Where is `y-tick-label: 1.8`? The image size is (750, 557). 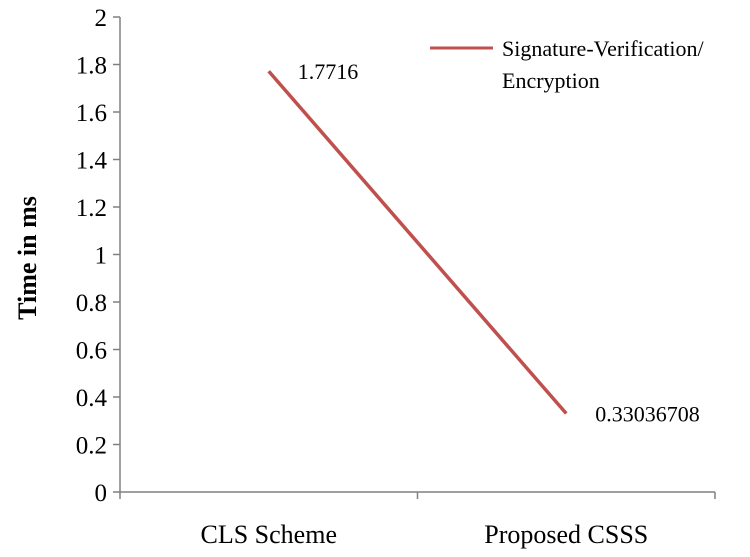
y-tick-label: 1.8 is located at coordinates (91, 66).